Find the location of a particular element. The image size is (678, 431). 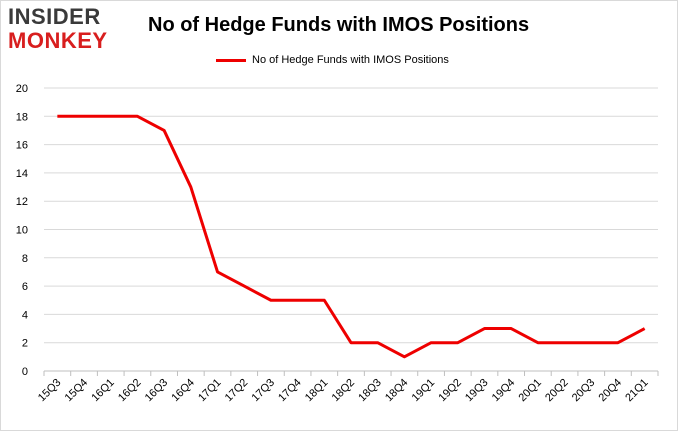

x-tick-label: 21Q1 is located at coordinates (637, 391).